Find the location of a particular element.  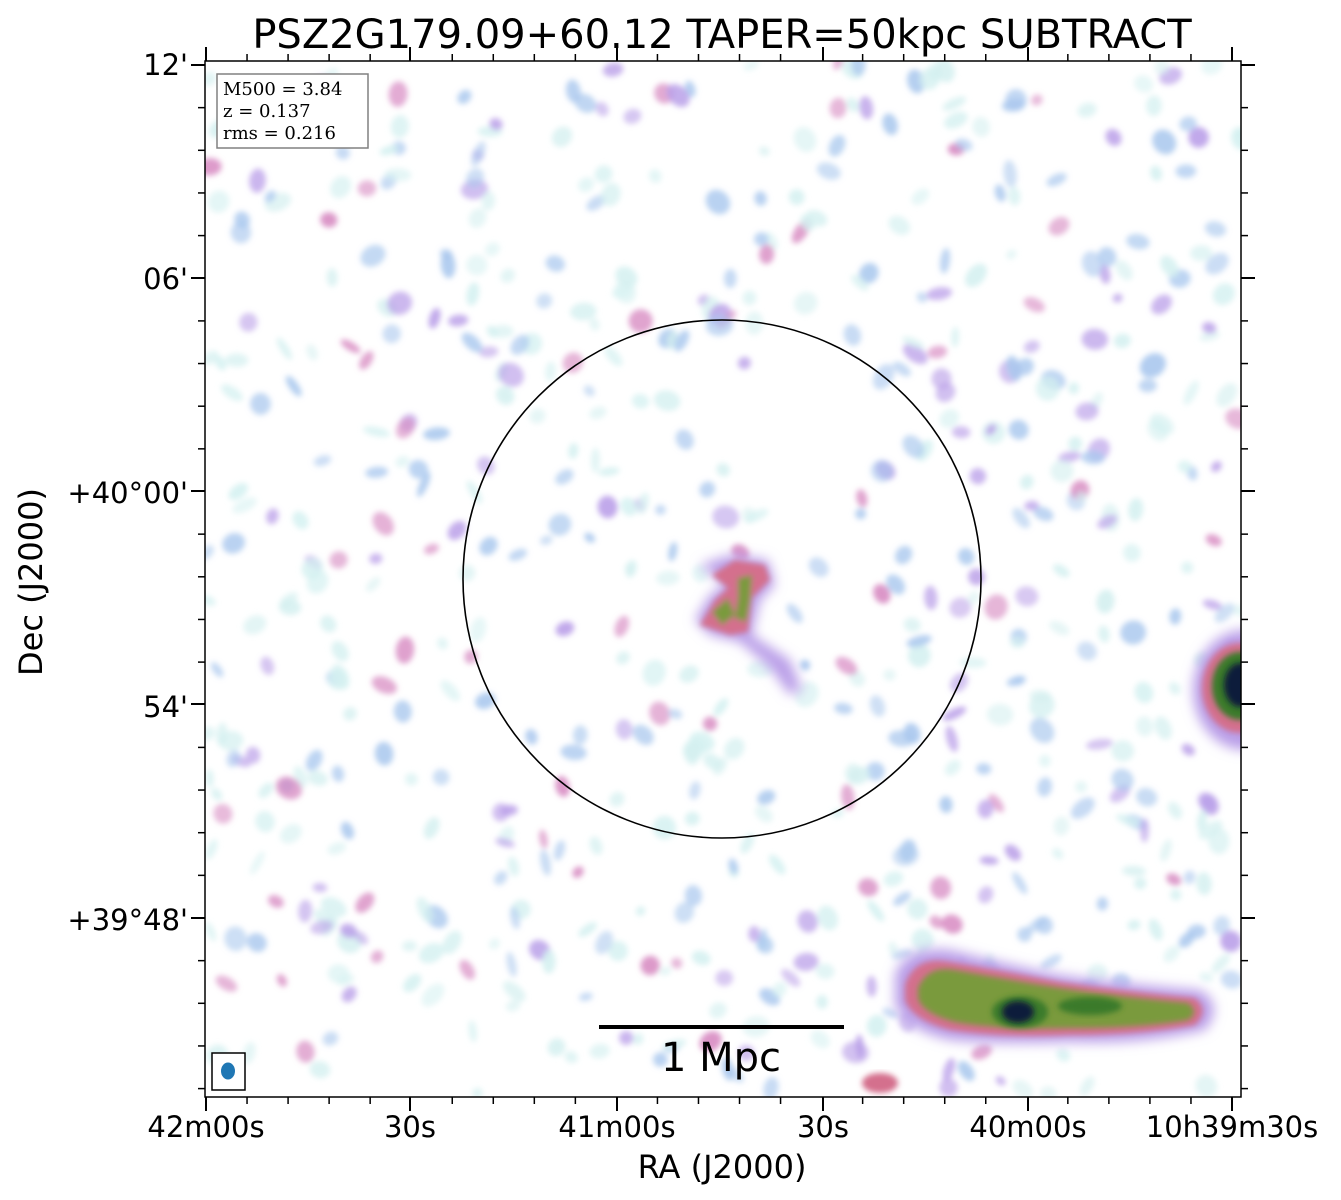

y-tick-label: 12' is located at coordinates (165, 65).